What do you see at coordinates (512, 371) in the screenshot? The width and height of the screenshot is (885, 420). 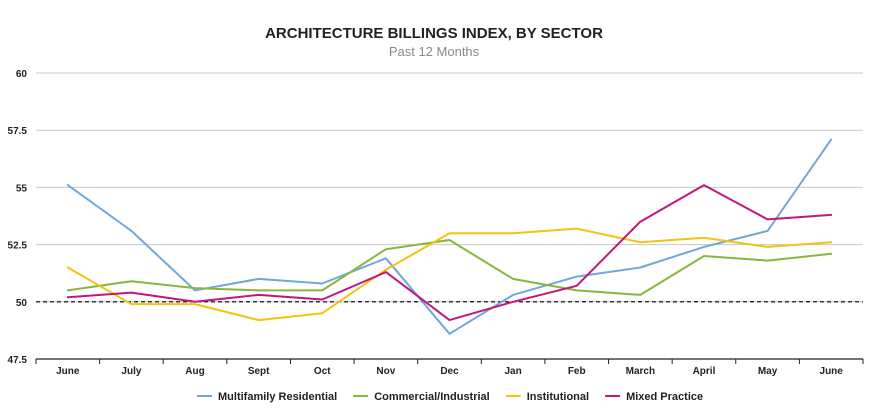 I see `x-tick-label: Jan` at bounding box center [512, 371].